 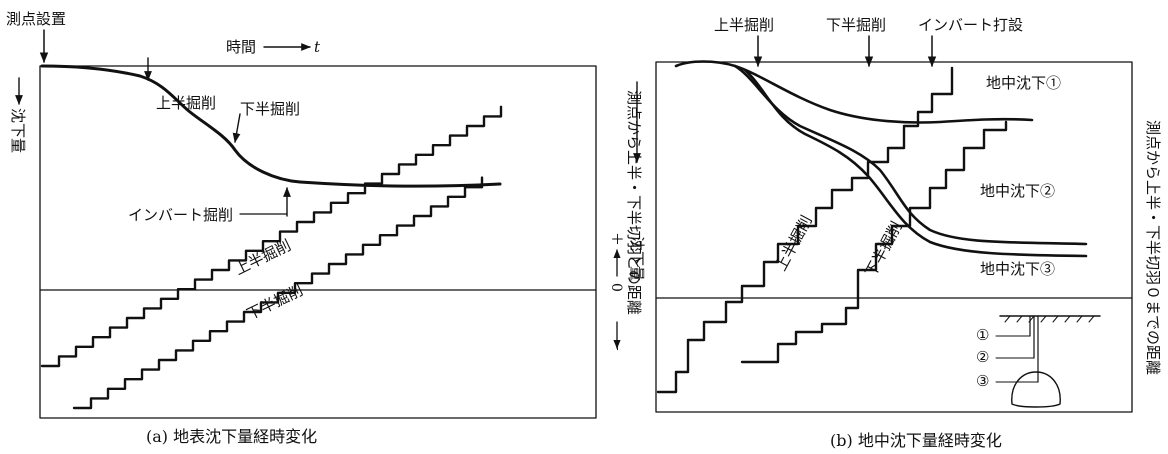 I want to click on settlement-axis-label-b: 沈下量, so click(x=637, y=258).